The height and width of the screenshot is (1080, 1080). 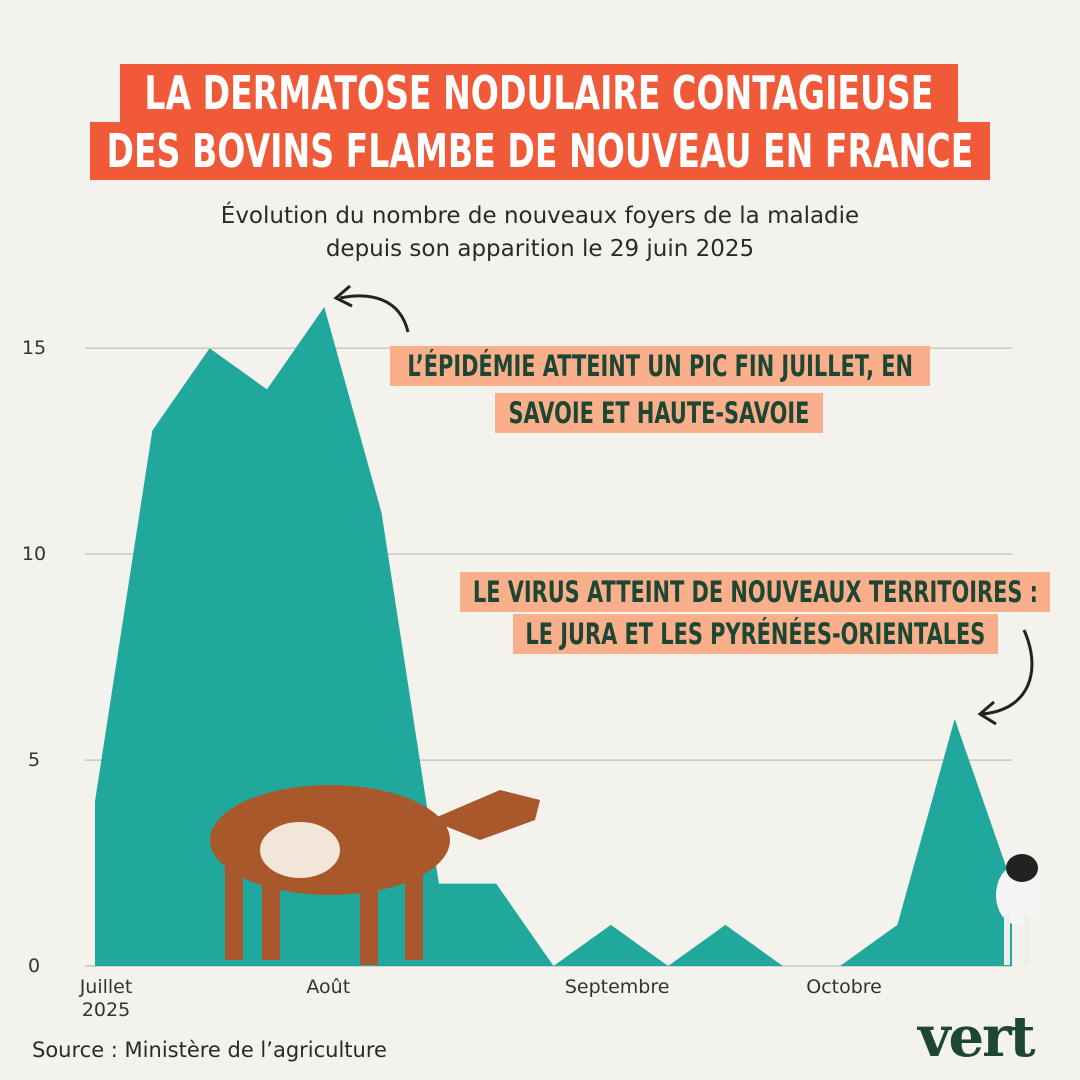 What do you see at coordinates (34, 966) in the screenshot?
I see `y-tick-label: 0` at bounding box center [34, 966].